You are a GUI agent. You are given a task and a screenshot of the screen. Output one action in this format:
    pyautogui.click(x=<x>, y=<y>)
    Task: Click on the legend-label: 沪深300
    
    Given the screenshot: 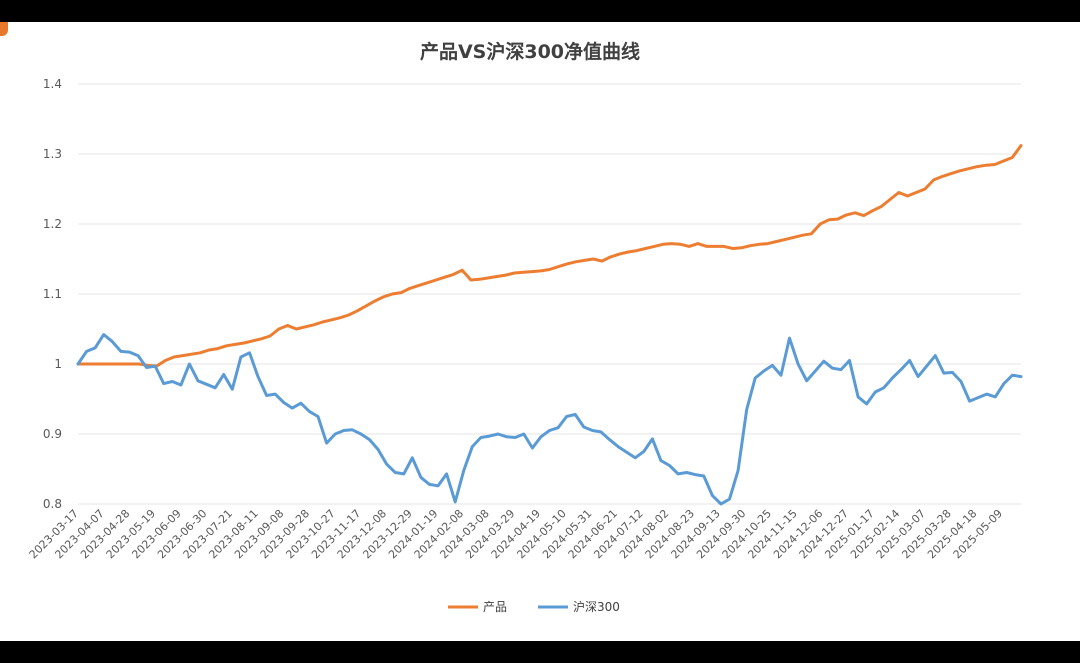 What is the action you would take?
    pyautogui.click(x=596, y=607)
    